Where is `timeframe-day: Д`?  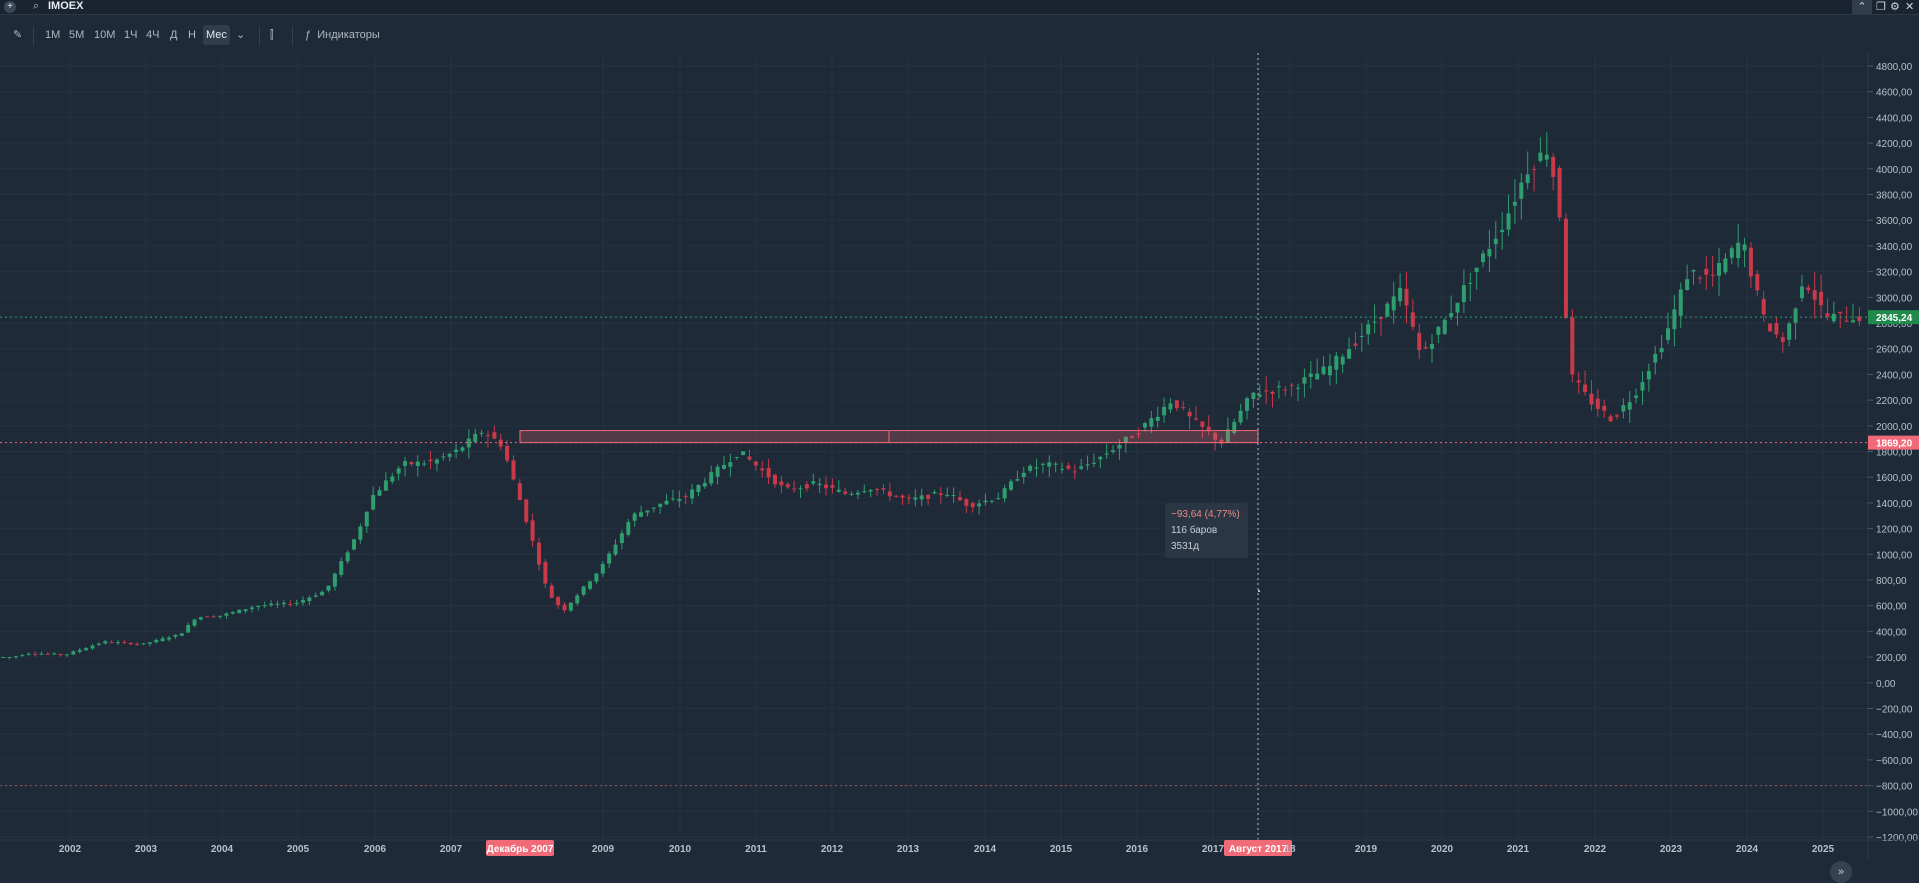 timeframe-day: Д is located at coordinates (174, 35).